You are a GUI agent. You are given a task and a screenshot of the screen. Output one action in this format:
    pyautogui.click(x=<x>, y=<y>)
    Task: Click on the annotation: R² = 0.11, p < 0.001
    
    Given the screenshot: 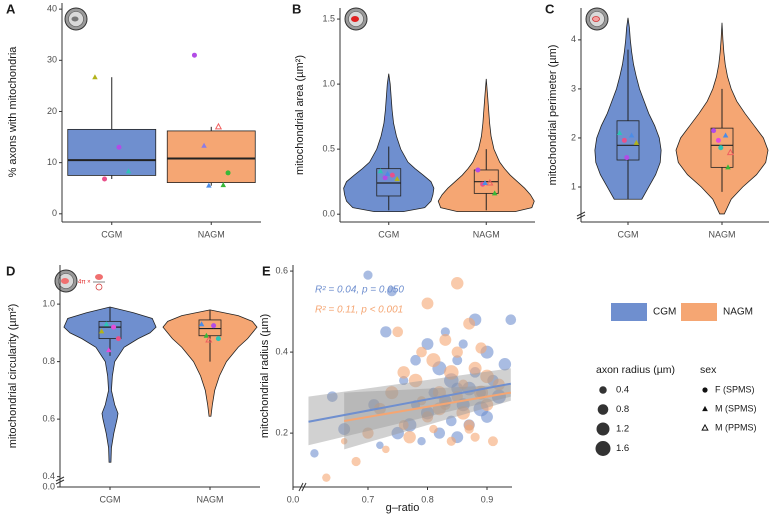 What is the action you would take?
    pyautogui.click(x=359, y=310)
    